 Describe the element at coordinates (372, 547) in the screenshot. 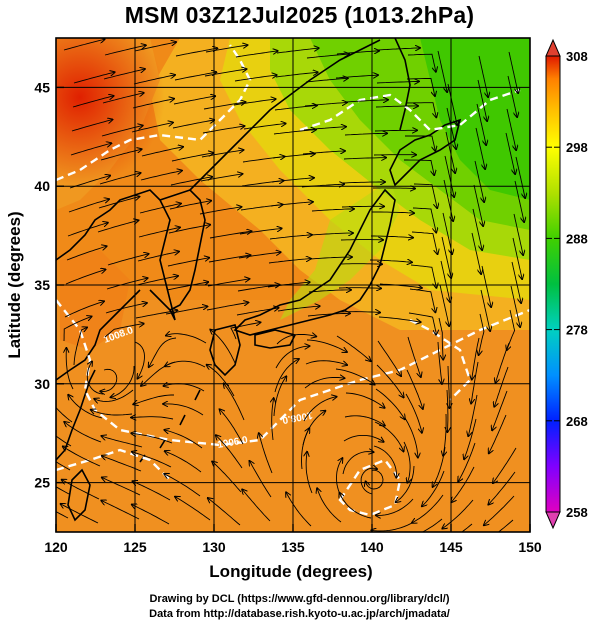

I see `x-tick-label: 140` at that location.